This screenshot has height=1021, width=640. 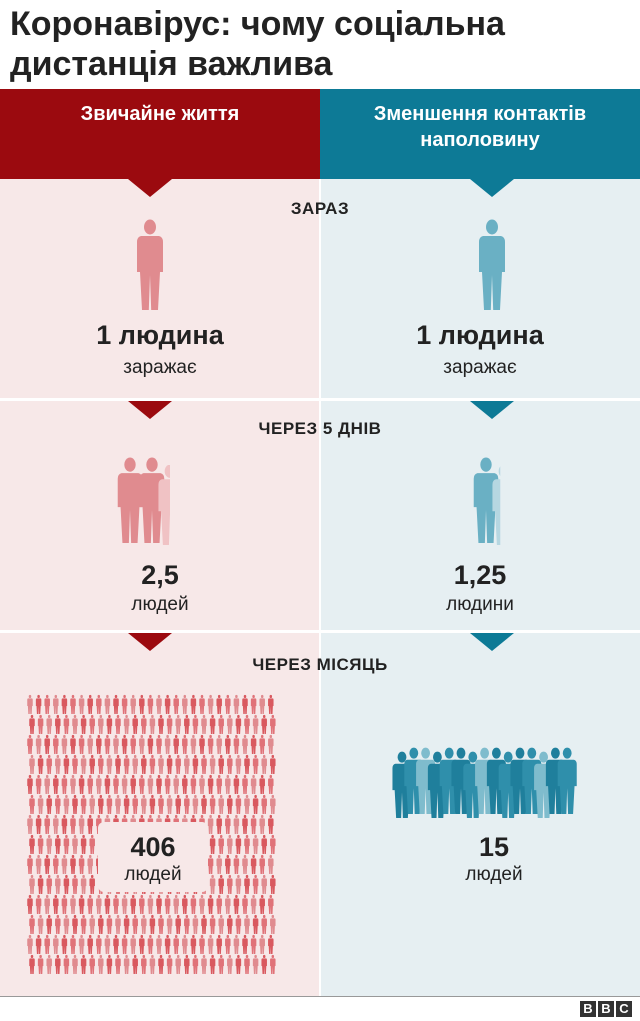 What do you see at coordinates (480, 367) in the screenshot?
I see `text-now-right: заражає` at bounding box center [480, 367].